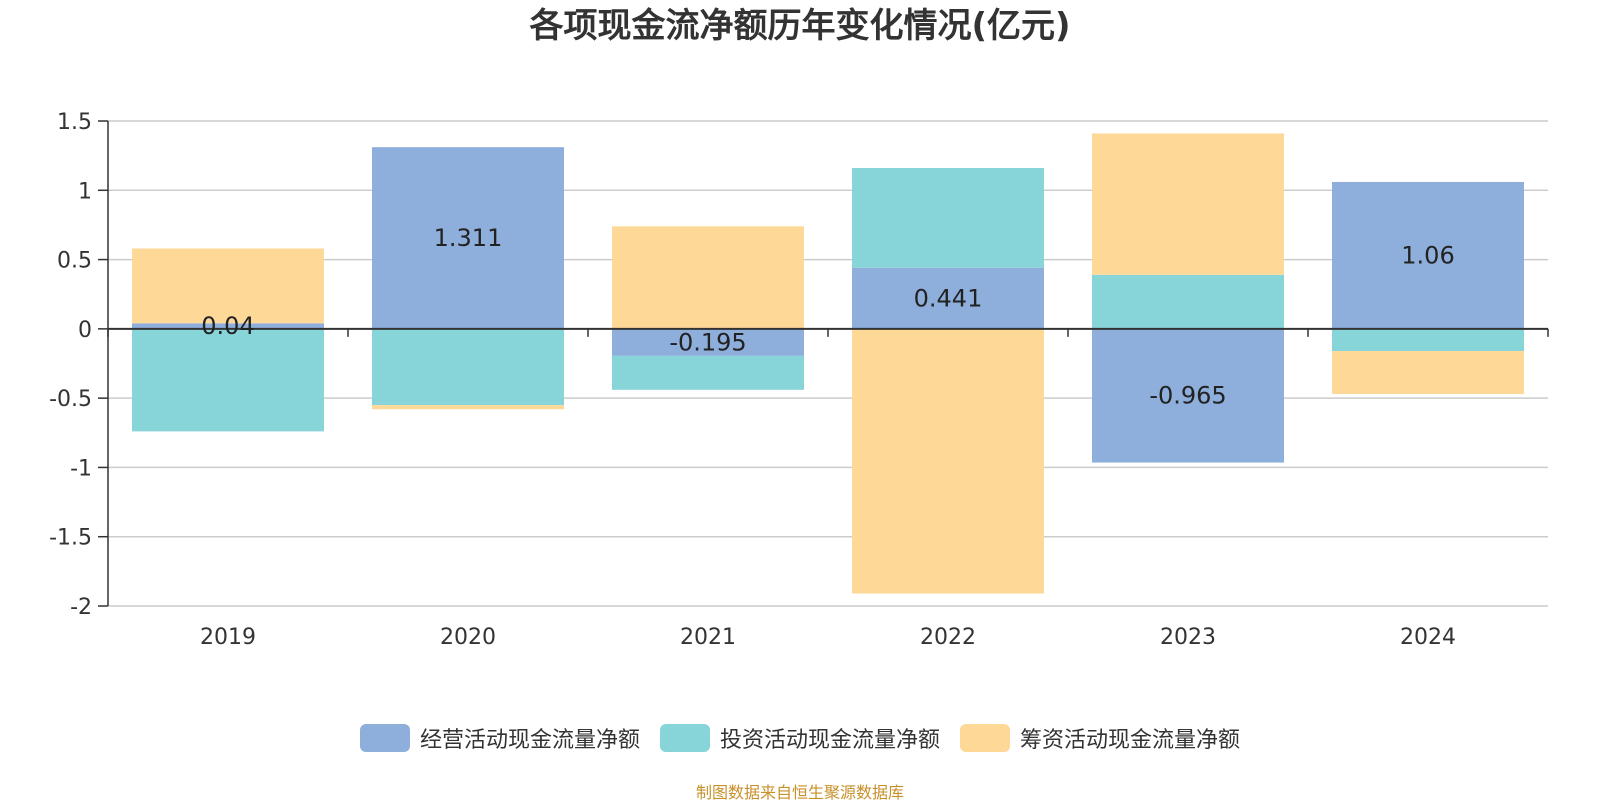 This screenshot has width=1600, height=800. Describe the element at coordinates (1130, 740) in the screenshot. I see `legend-label-financing: 筹资活动现金流量净额` at that location.